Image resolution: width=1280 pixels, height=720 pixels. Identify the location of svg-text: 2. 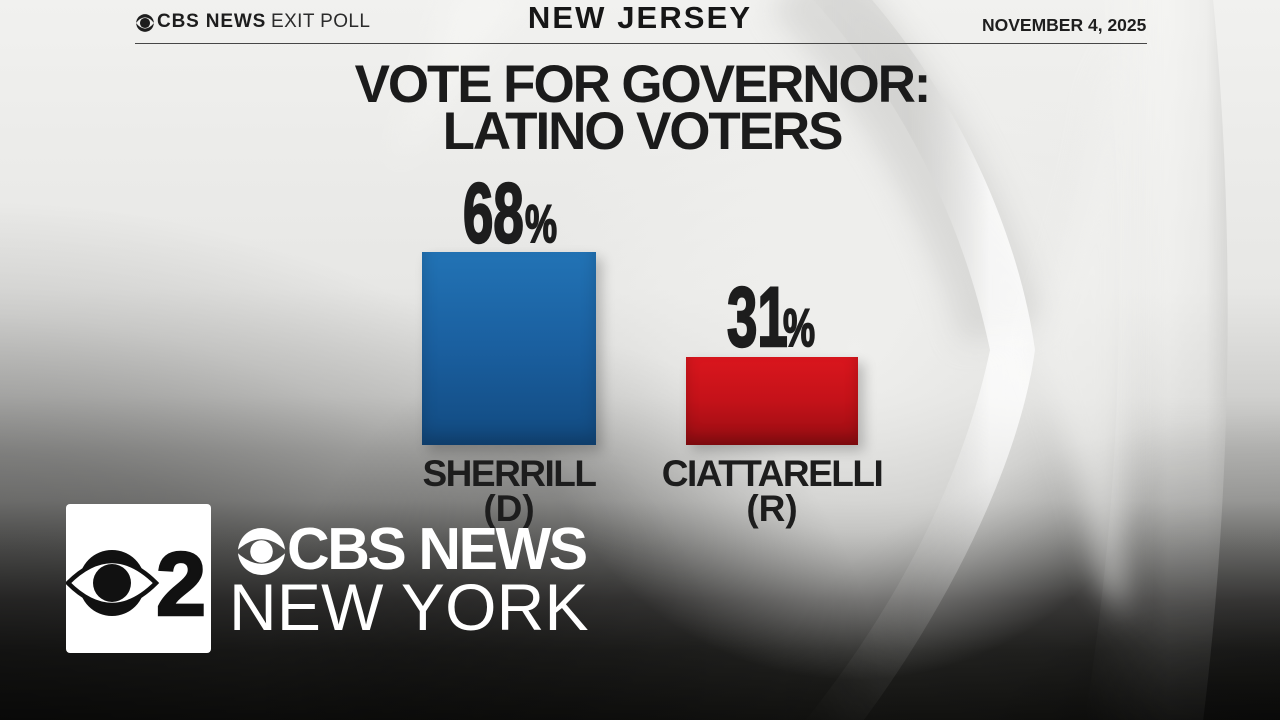
(181, 585).